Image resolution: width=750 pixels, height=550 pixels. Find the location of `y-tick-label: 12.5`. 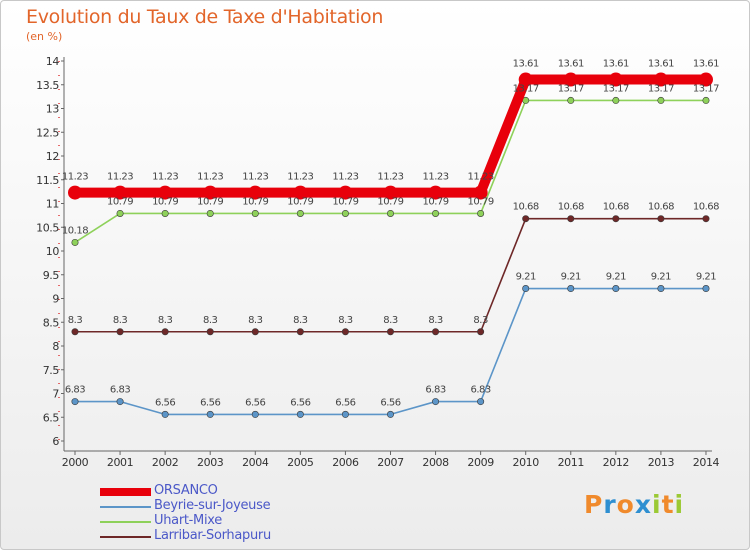

y-tick-label: 12.5 is located at coordinates (47, 132).